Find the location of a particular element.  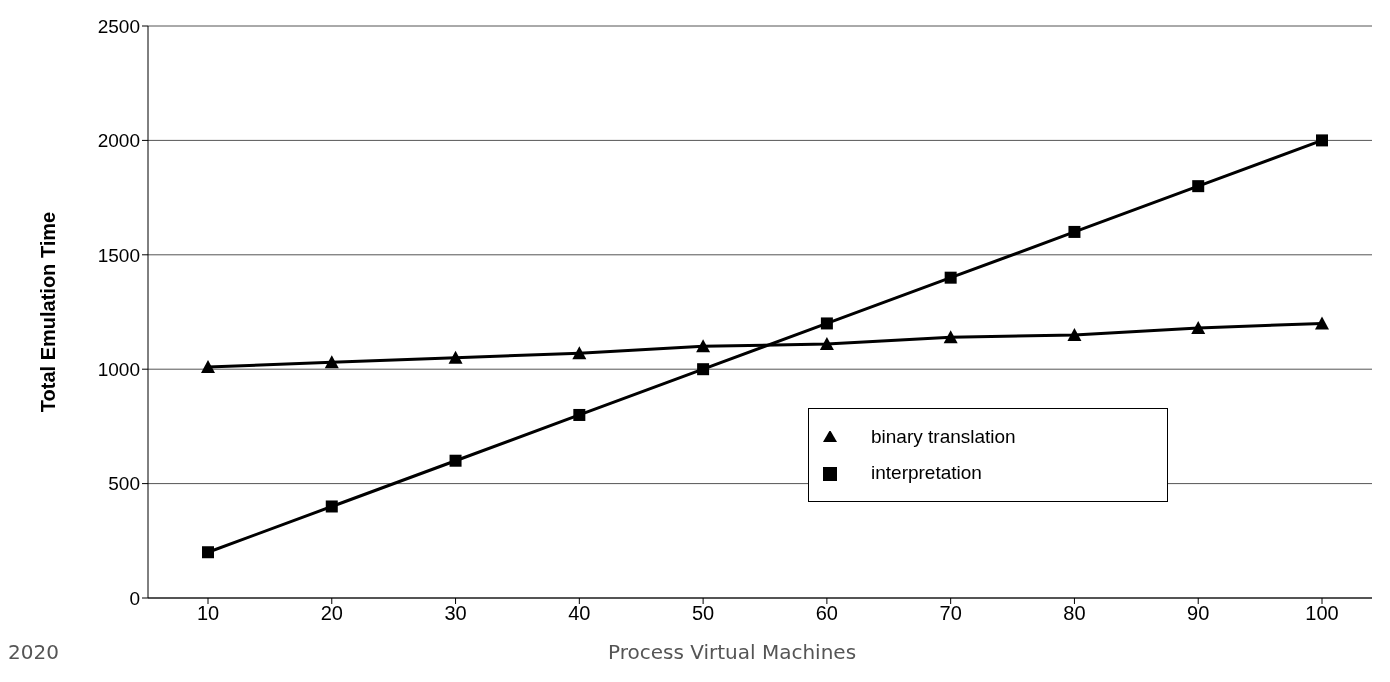

x-tick-label: 100 is located at coordinates (1322, 613).